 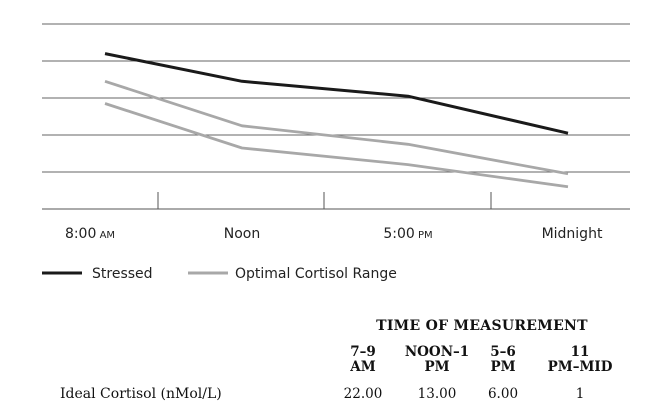 I want to click on column-header-line2: AM, so click(x=363, y=367).